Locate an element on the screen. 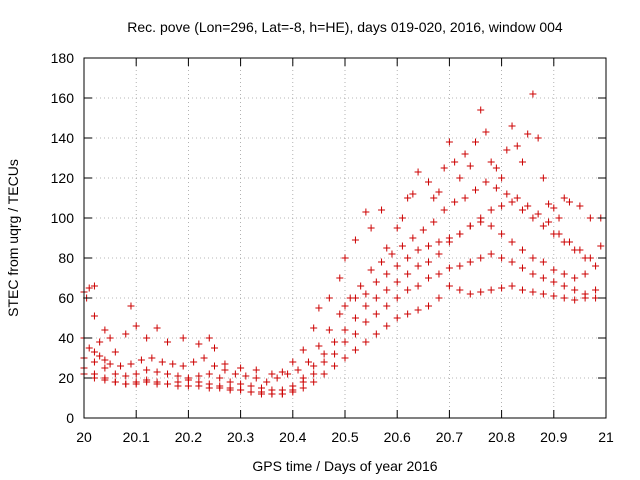  y-tick-label: 180 is located at coordinates (63, 58).